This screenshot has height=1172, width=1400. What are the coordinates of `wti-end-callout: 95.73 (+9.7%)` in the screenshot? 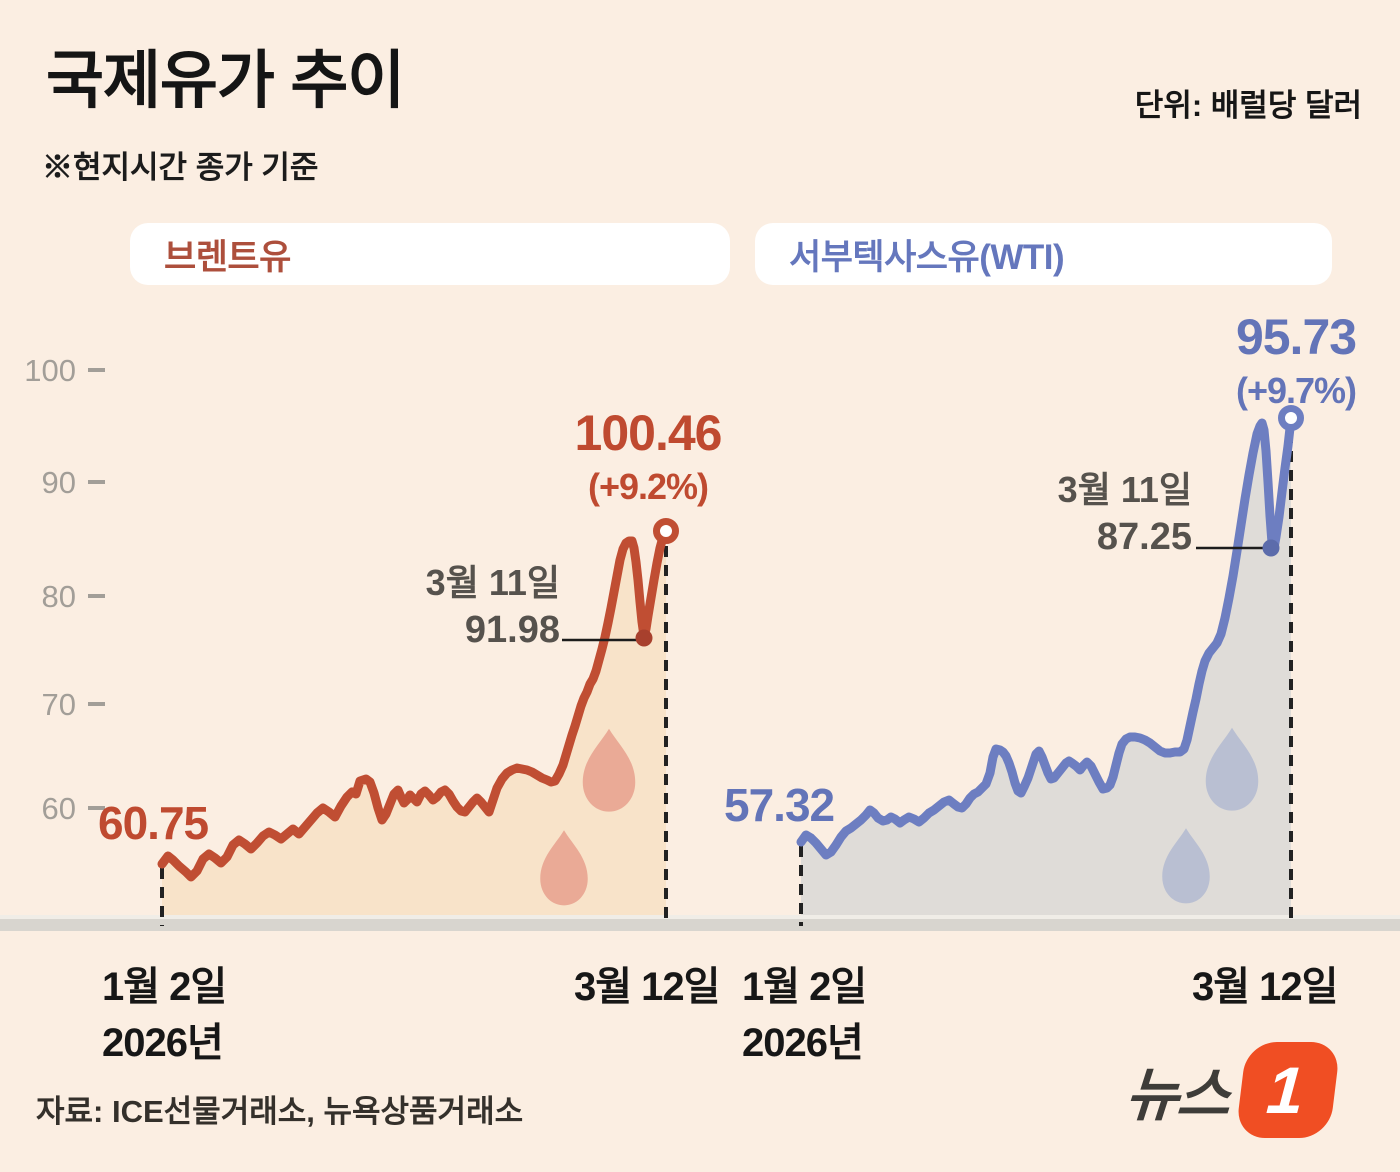 It's located at (1293, 362).